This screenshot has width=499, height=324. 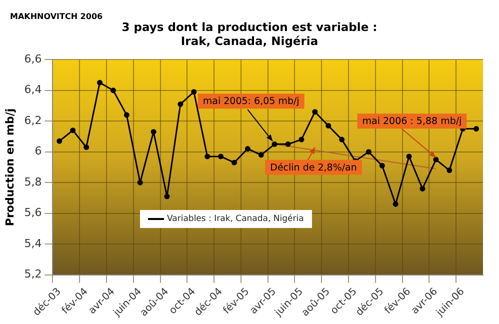 I want to click on annotation: mai 2005: 6,05 mb/j, so click(x=251, y=102).